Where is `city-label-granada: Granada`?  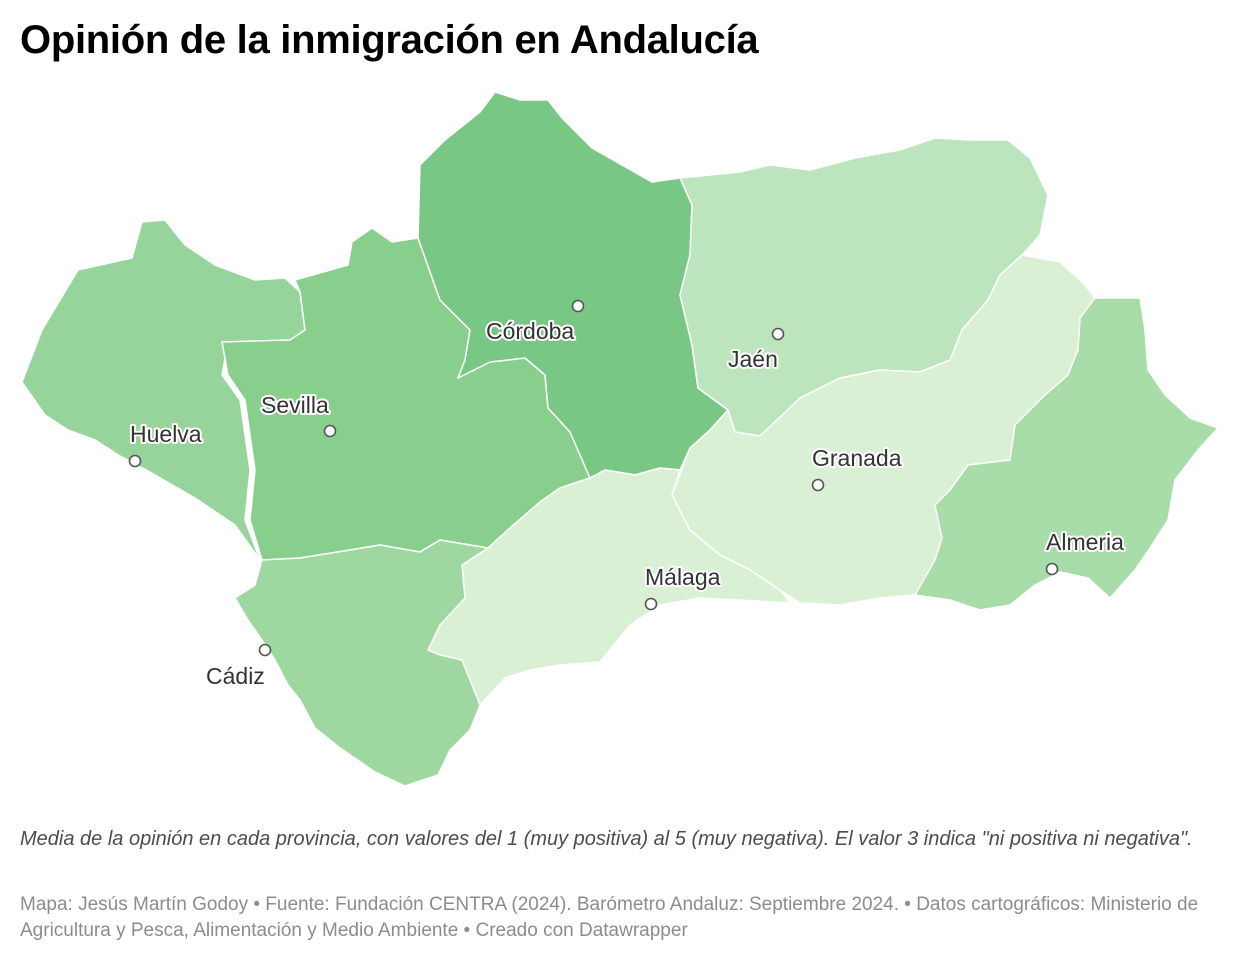
city-label-granada: Granada is located at coordinates (857, 458).